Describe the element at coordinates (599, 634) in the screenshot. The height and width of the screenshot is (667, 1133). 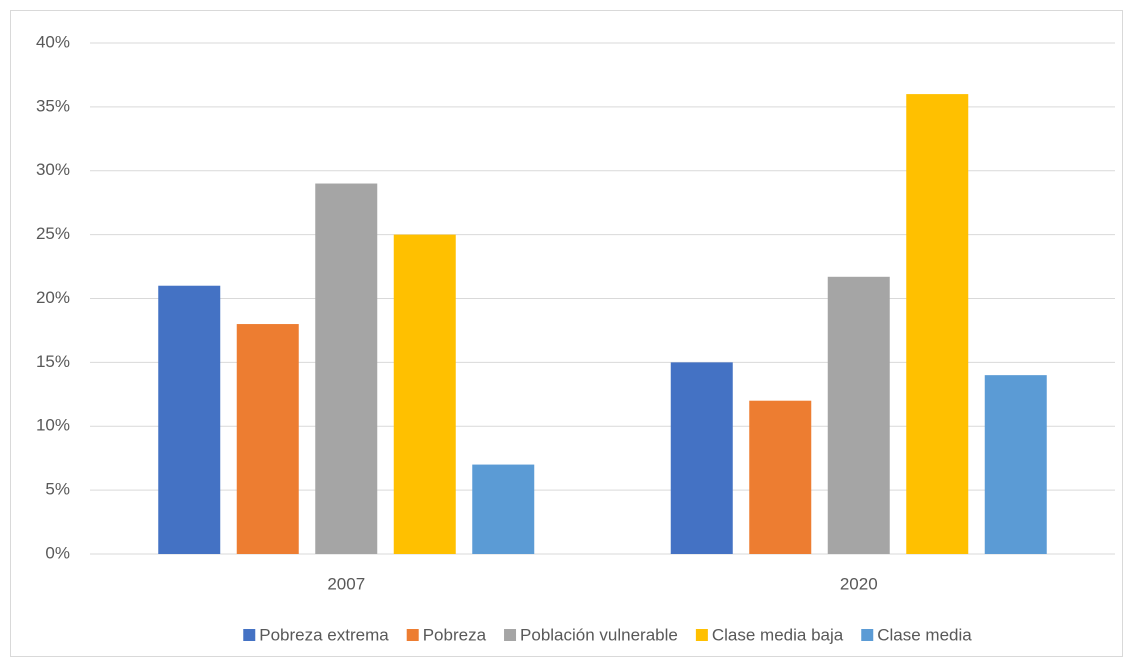
I see `legend-label: Población vulnerable` at that location.